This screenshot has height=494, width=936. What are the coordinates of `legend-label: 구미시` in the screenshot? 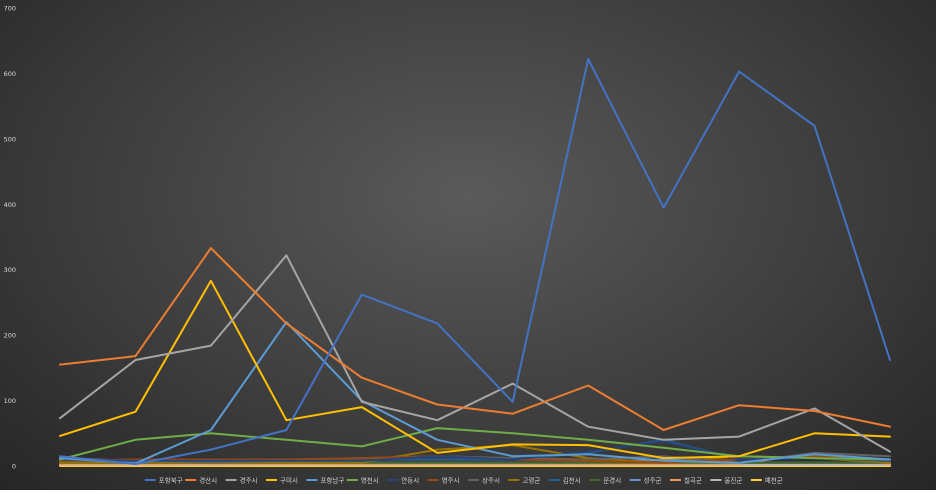 It's located at (289, 480).